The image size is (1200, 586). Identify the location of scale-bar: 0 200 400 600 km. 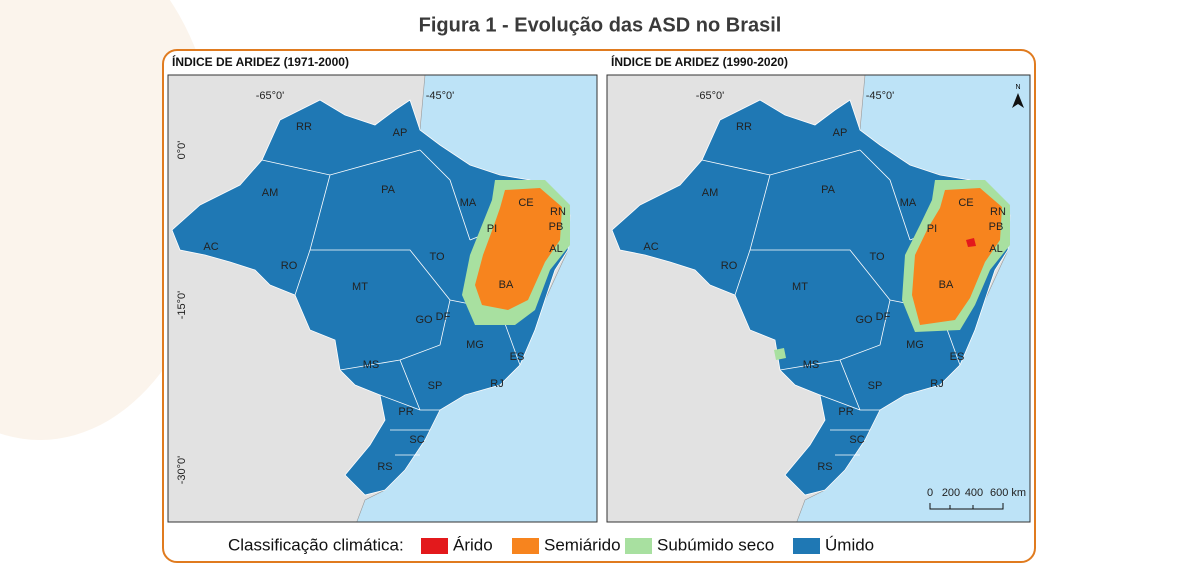
(976, 498).